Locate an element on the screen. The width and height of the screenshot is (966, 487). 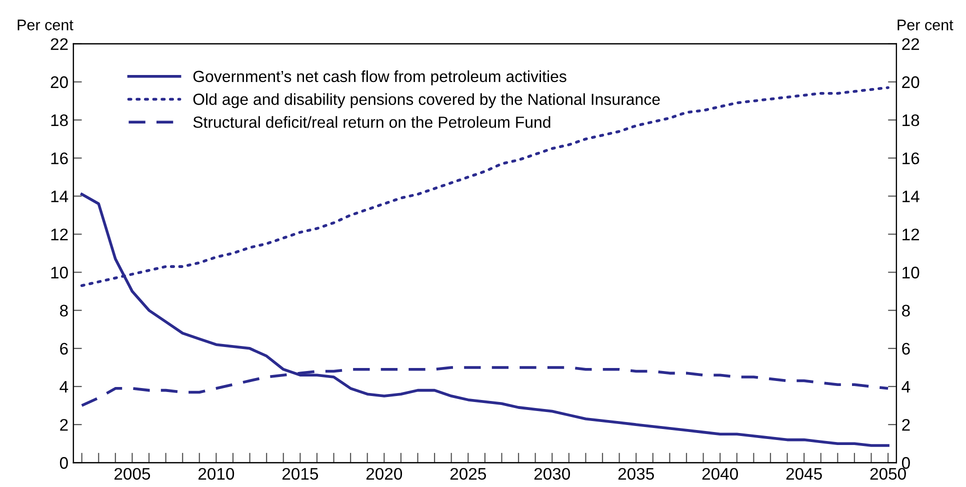
y-tick-label: 2 is located at coordinates (64, 424).